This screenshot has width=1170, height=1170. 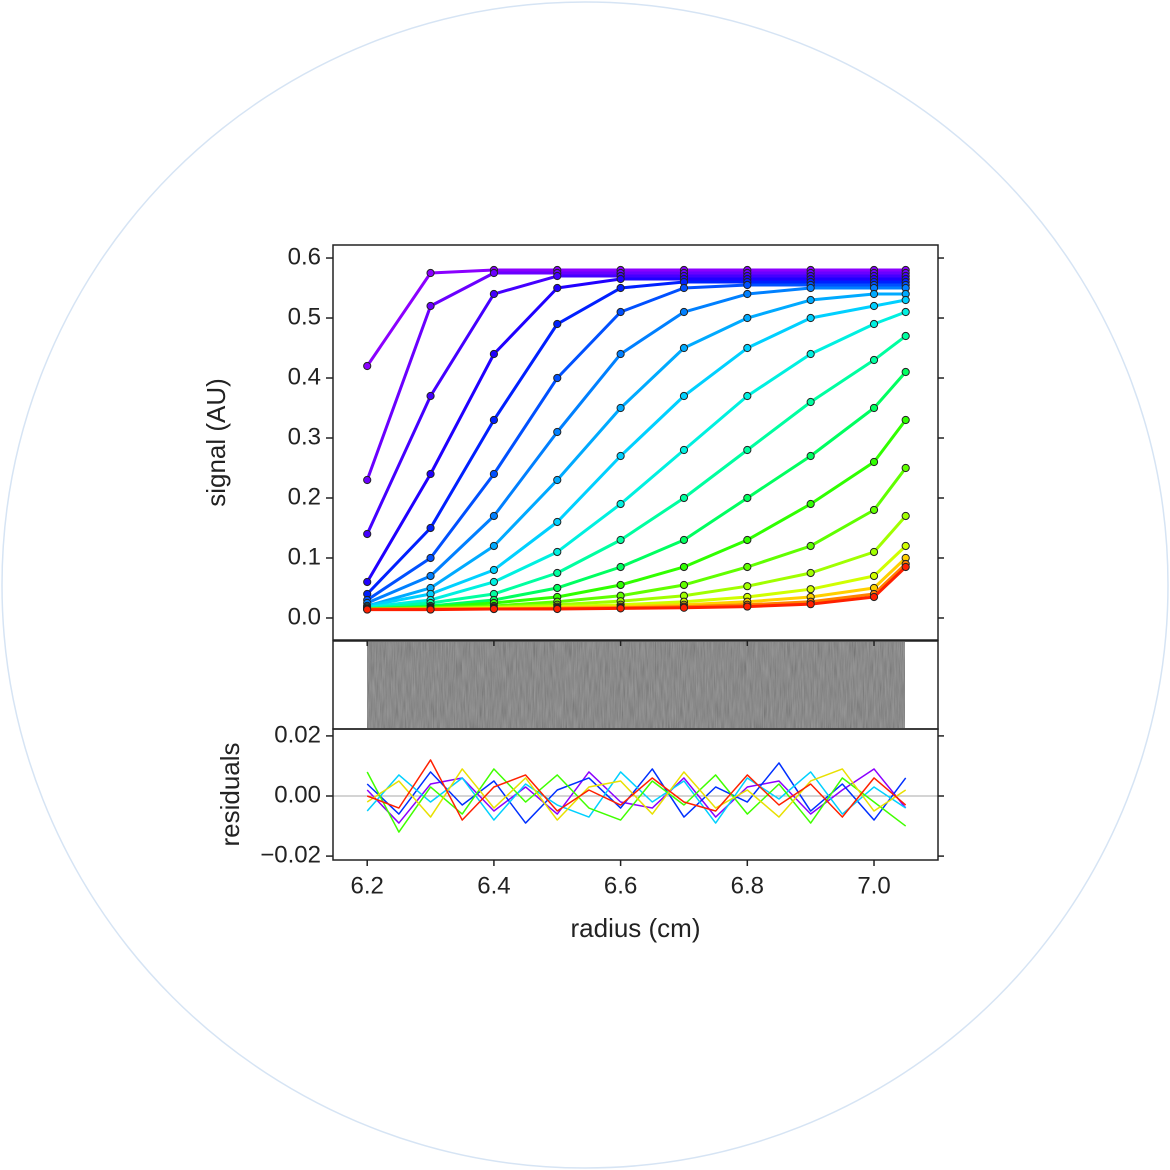 What do you see at coordinates (290, 854) in the screenshot?
I see `y-tick-label: −0.02` at bounding box center [290, 854].